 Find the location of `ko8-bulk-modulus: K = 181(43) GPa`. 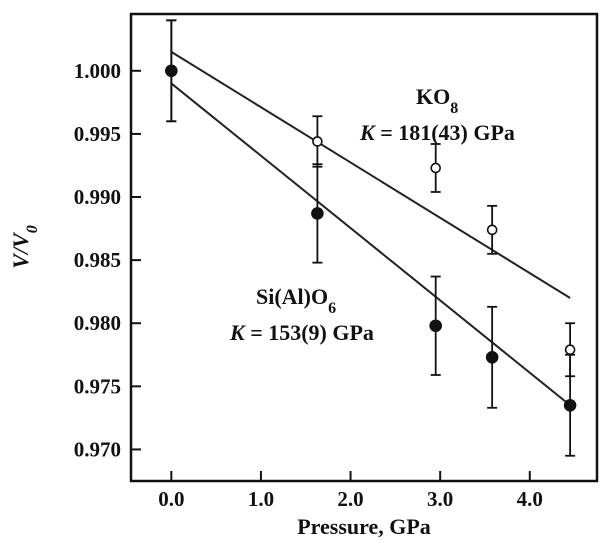

ko8-bulk-modulus: K = 181(43) GPa is located at coordinates (437, 132).